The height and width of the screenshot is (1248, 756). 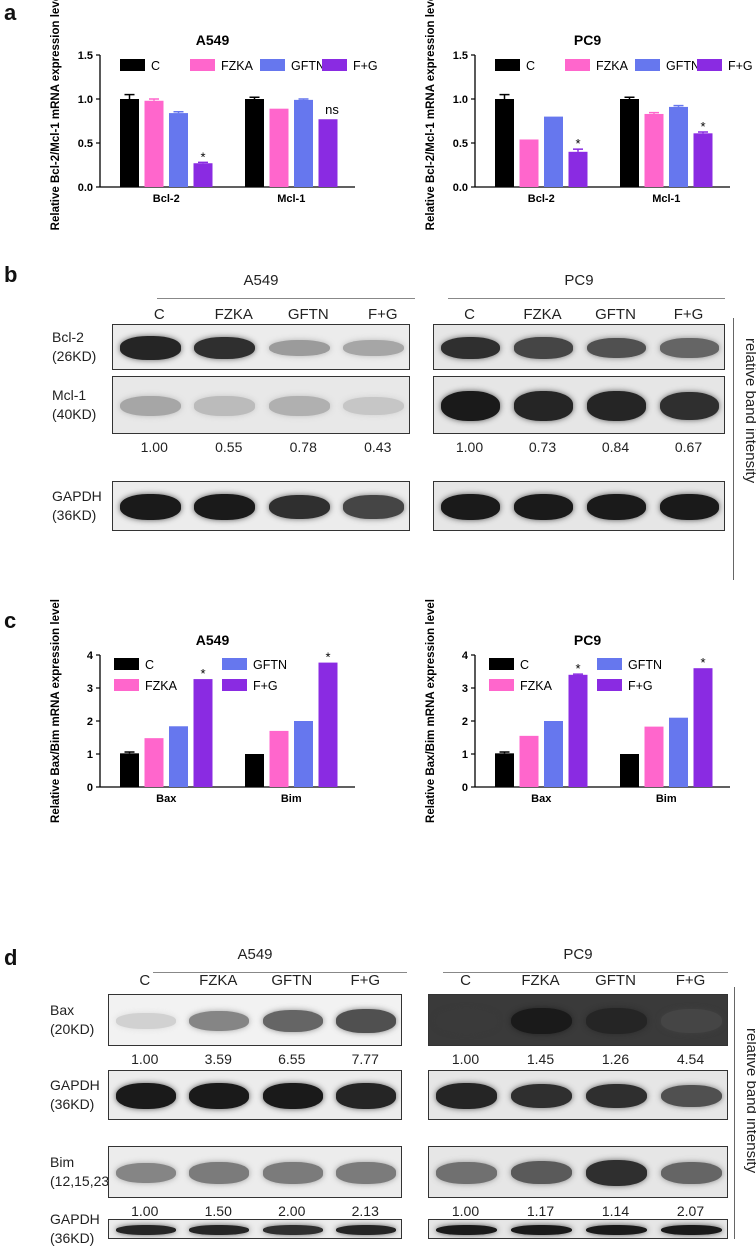 I want to click on protein-name: Bcl-2, so click(x=68, y=337).